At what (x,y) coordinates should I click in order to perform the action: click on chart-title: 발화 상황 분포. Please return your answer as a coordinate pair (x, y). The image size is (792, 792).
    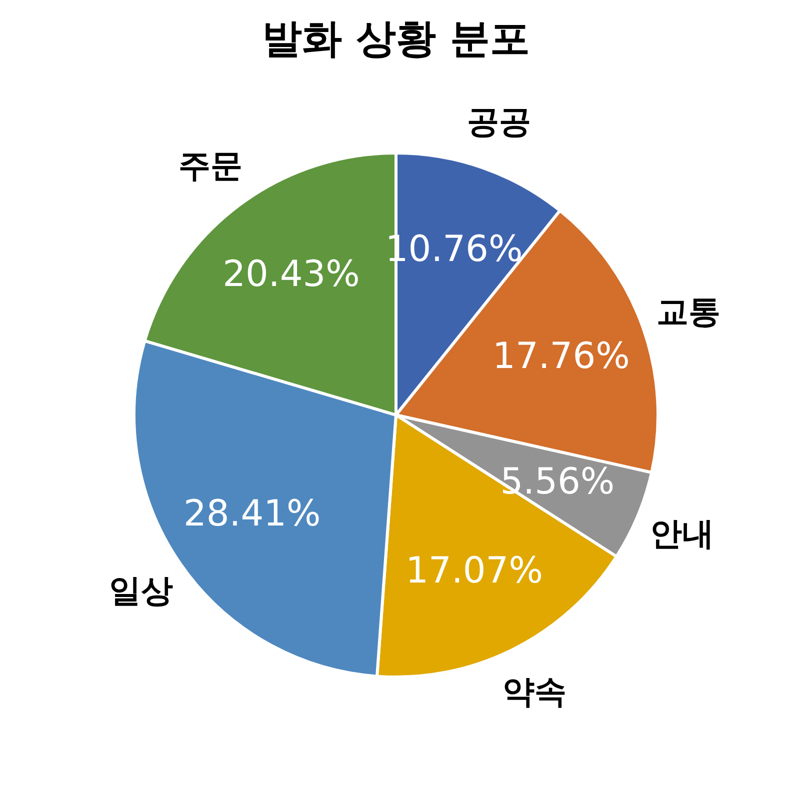
    Looking at the image, I should click on (396, 39).